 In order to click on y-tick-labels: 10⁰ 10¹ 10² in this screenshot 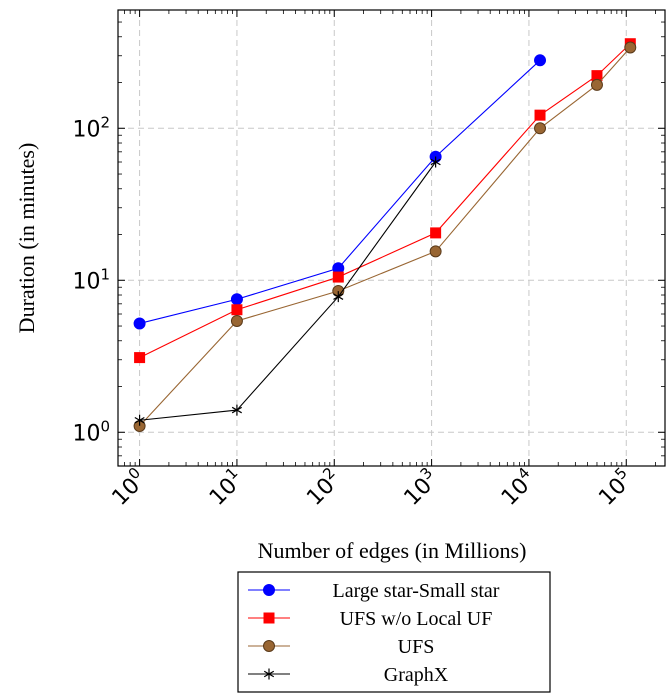, I will do `click(91, 279)`.